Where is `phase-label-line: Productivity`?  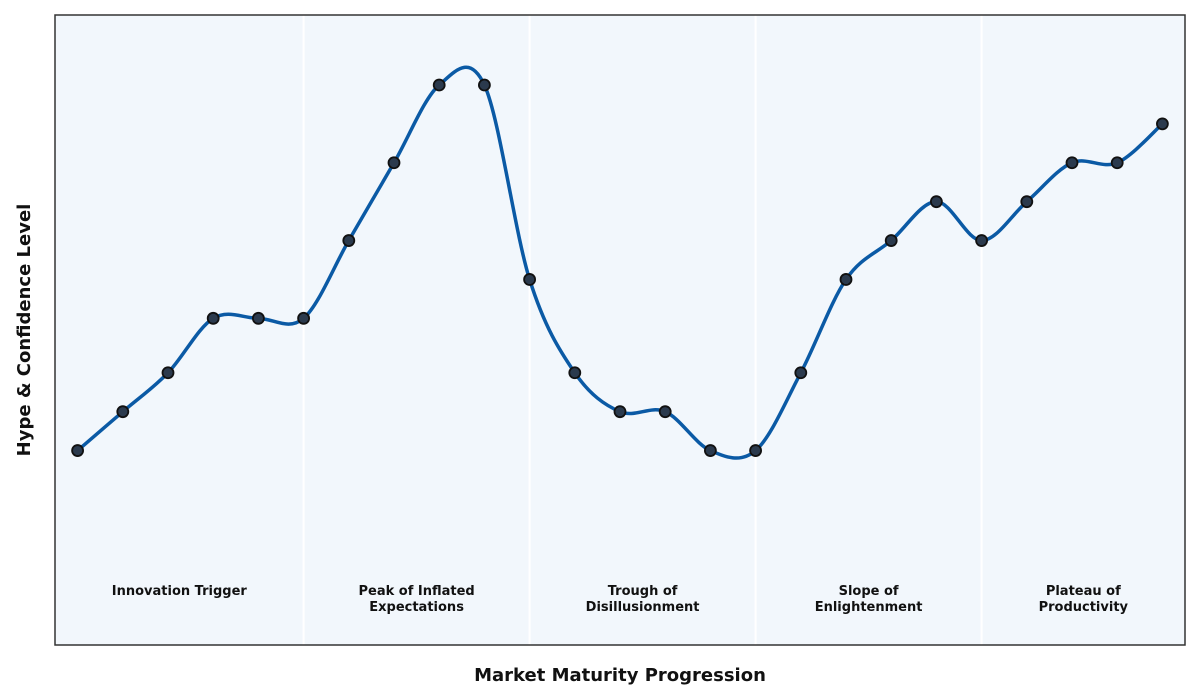
phase-label-line: Productivity is located at coordinates (1084, 607).